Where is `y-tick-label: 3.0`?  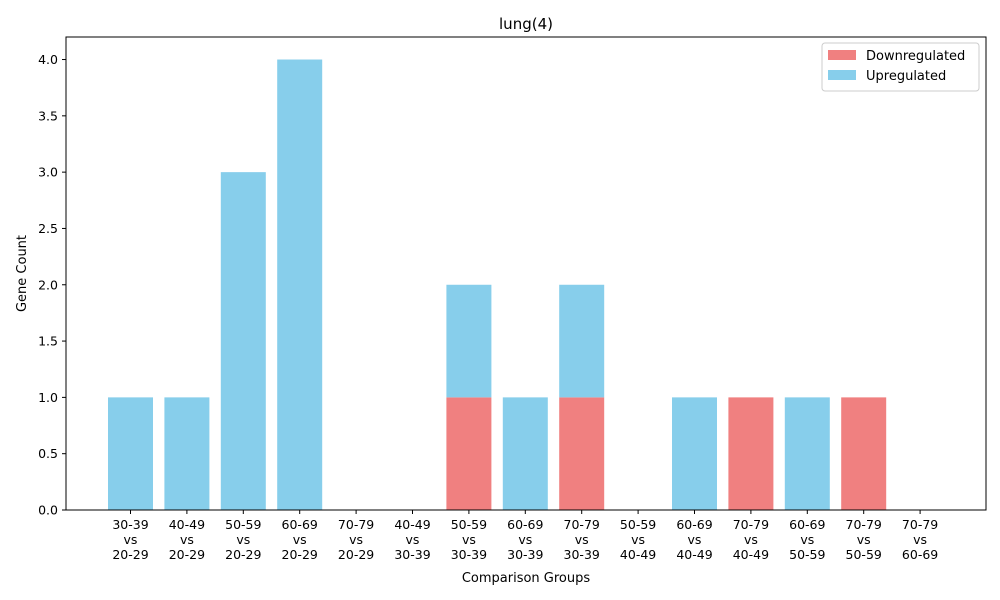
y-tick-label: 3.0 is located at coordinates (48, 172).